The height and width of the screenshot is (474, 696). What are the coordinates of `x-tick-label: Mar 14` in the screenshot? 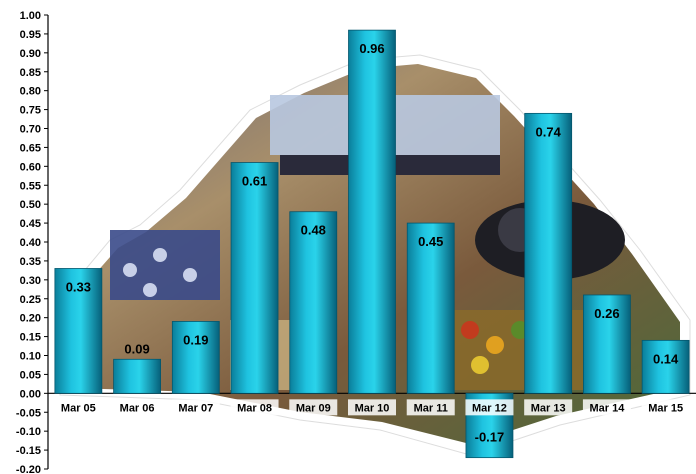 It's located at (607, 408).